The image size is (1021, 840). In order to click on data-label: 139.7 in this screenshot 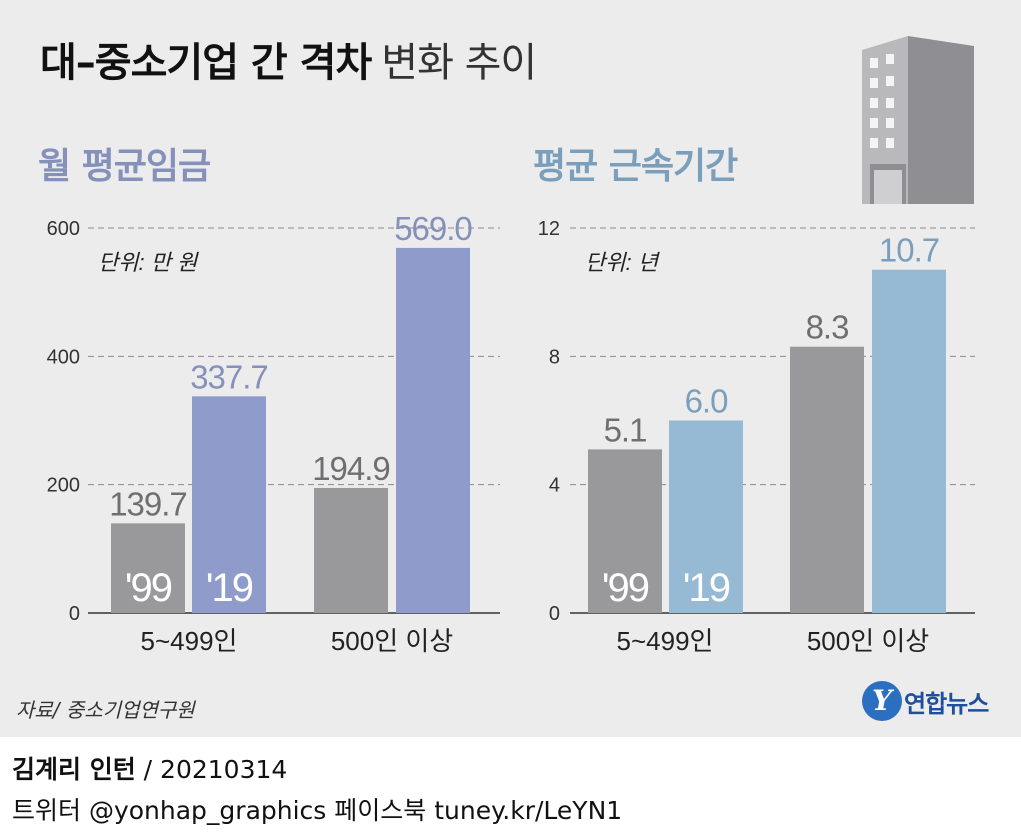, I will do `click(148, 503)`.